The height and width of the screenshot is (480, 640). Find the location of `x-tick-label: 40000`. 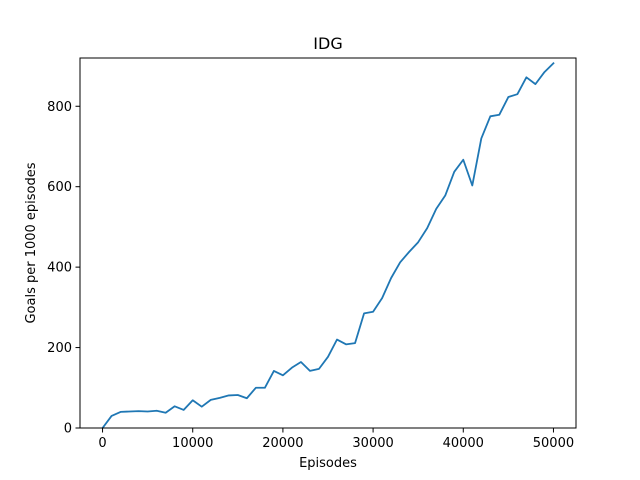

x-tick-label: 40000 is located at coordinates (463, 443).